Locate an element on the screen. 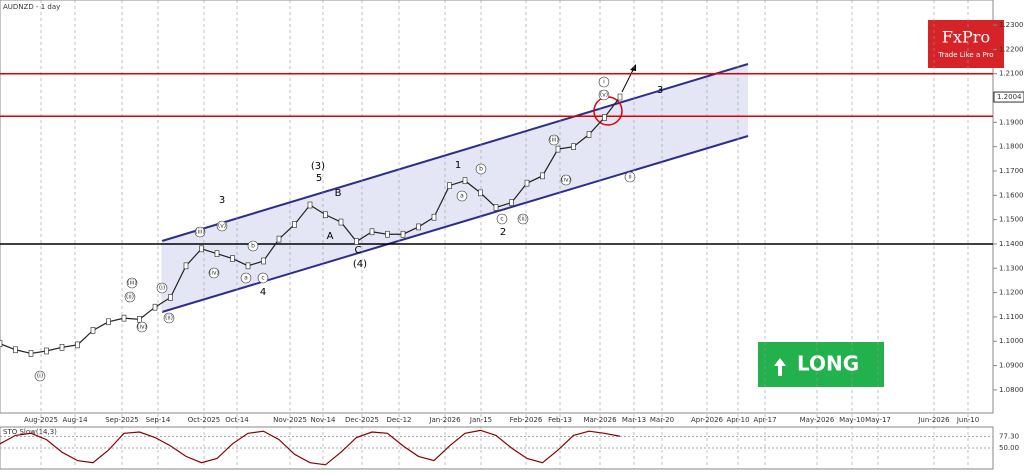 This screenshot has height=474, width=1024. y-tick-label: 1.1500 is located at coordinates (1011, 220).